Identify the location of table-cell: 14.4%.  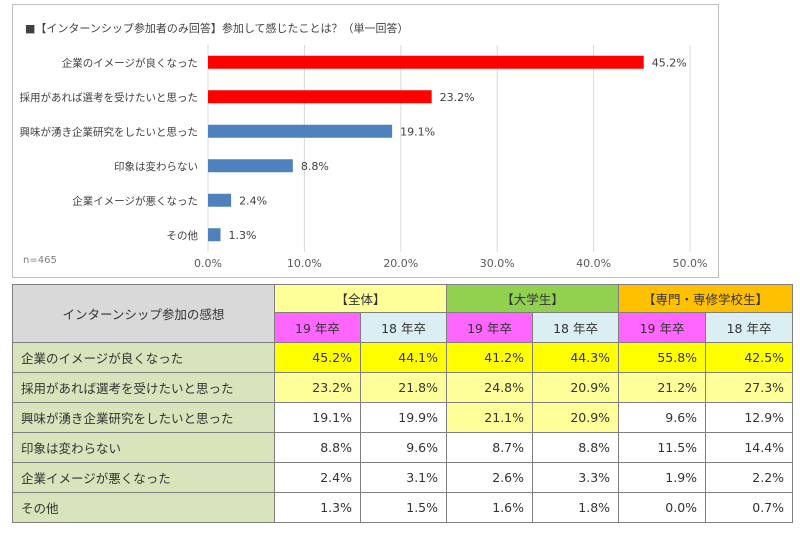
(749, 447).